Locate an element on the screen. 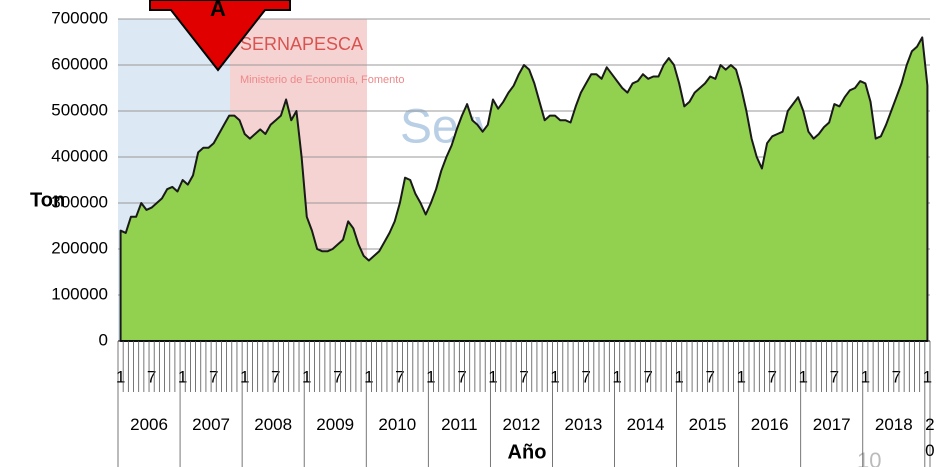  y-tick-label: 500000 is located at coordinates (79, 109).